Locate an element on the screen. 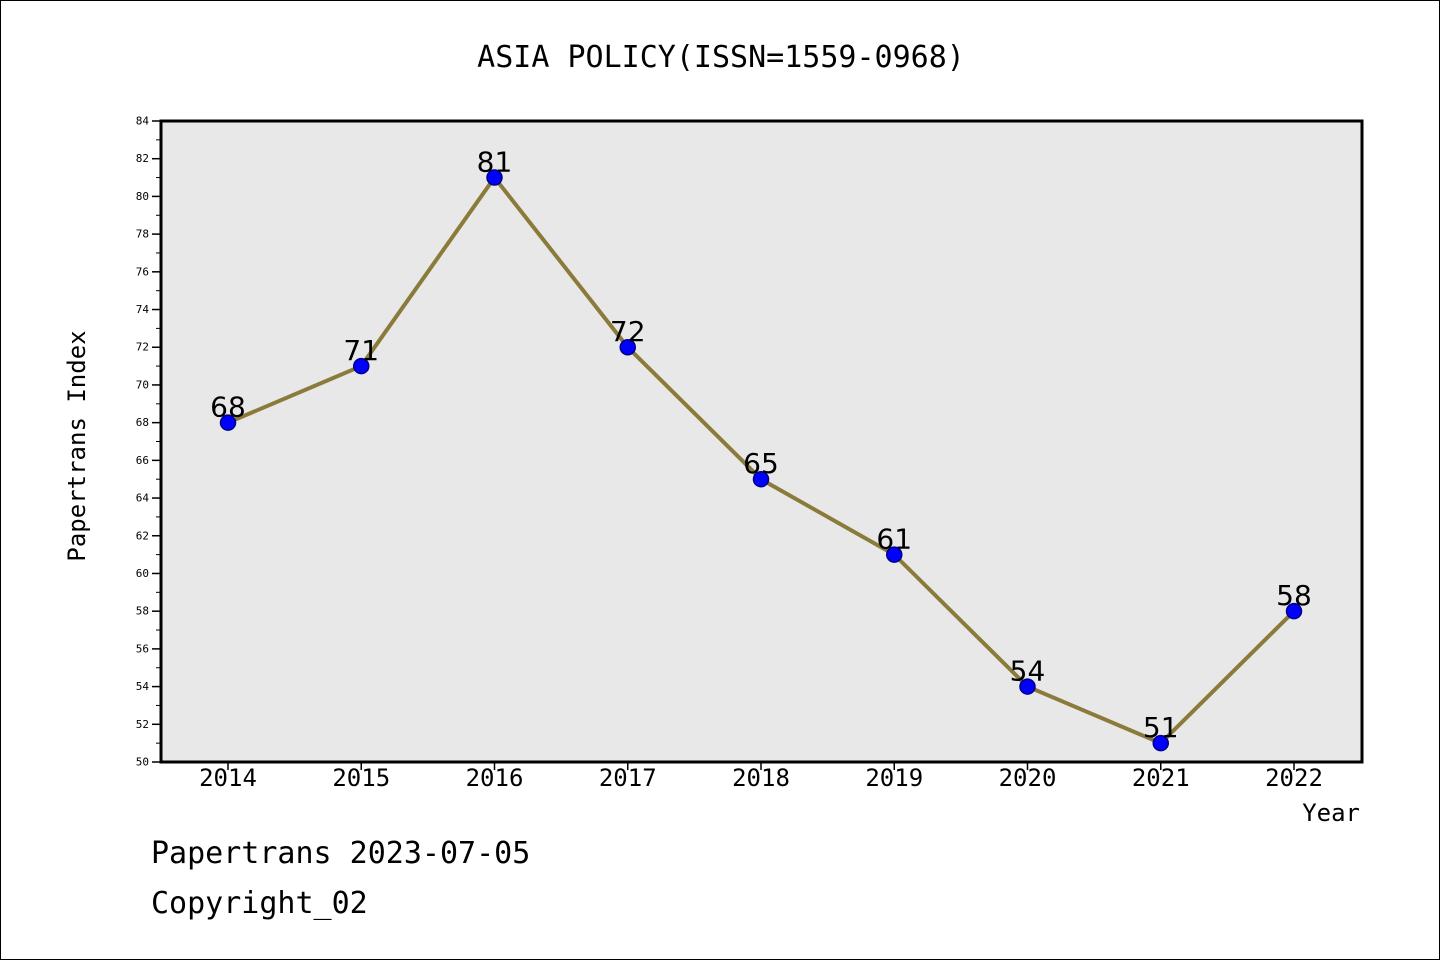  data-label: 65 is located at coordinates (761, 463).